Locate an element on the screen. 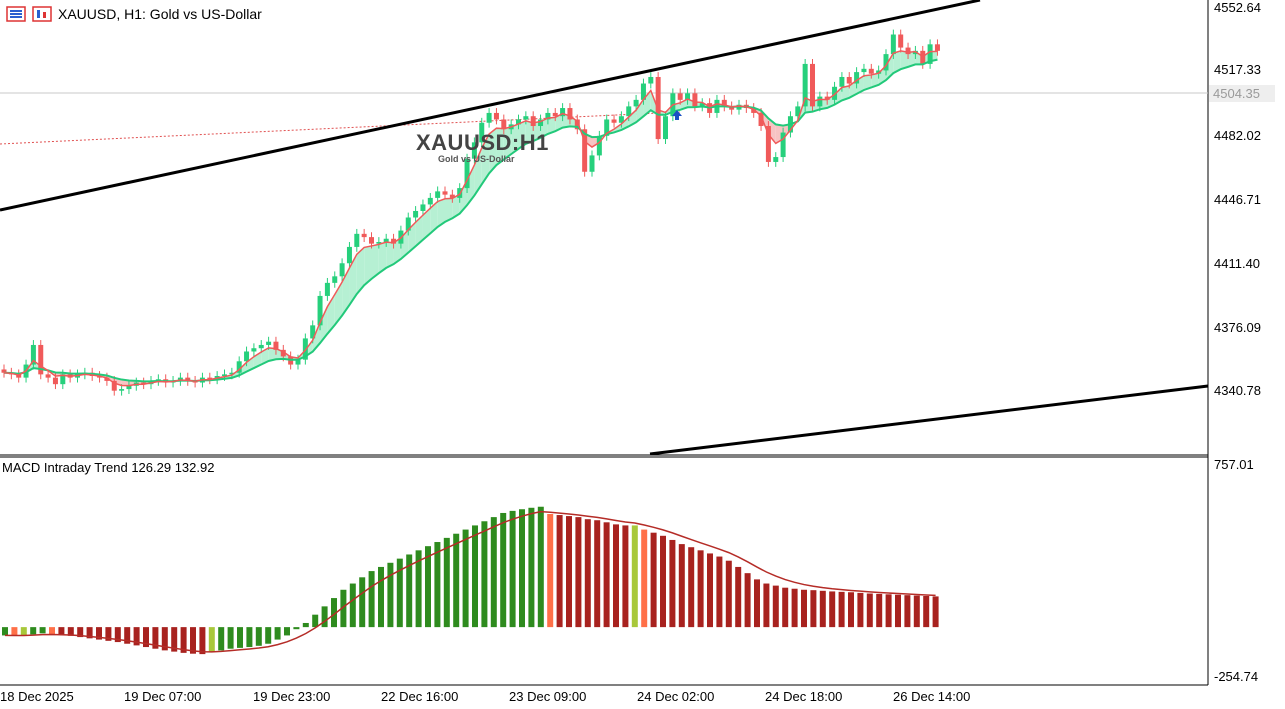 This screenshot has width=1285, height=709. chart-type-icon is located at coordinates (42, 14).